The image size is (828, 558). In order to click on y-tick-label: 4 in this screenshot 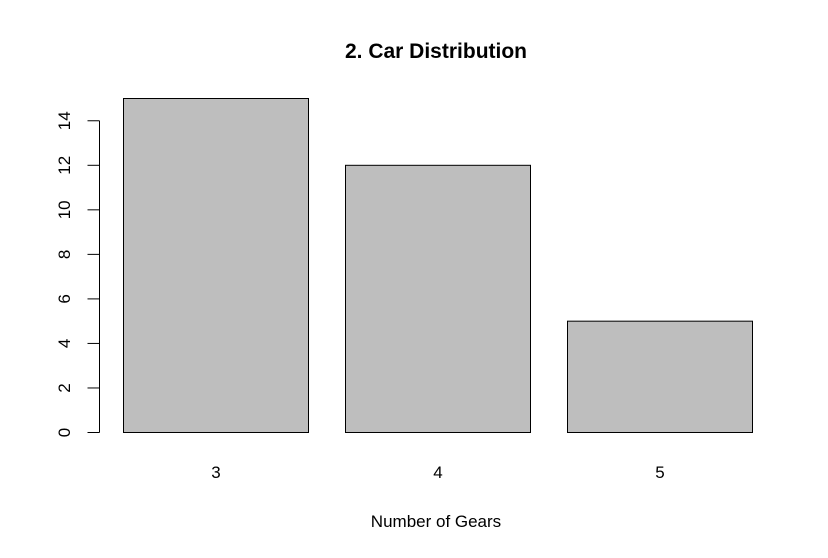, I will do `click(64, 343)`.